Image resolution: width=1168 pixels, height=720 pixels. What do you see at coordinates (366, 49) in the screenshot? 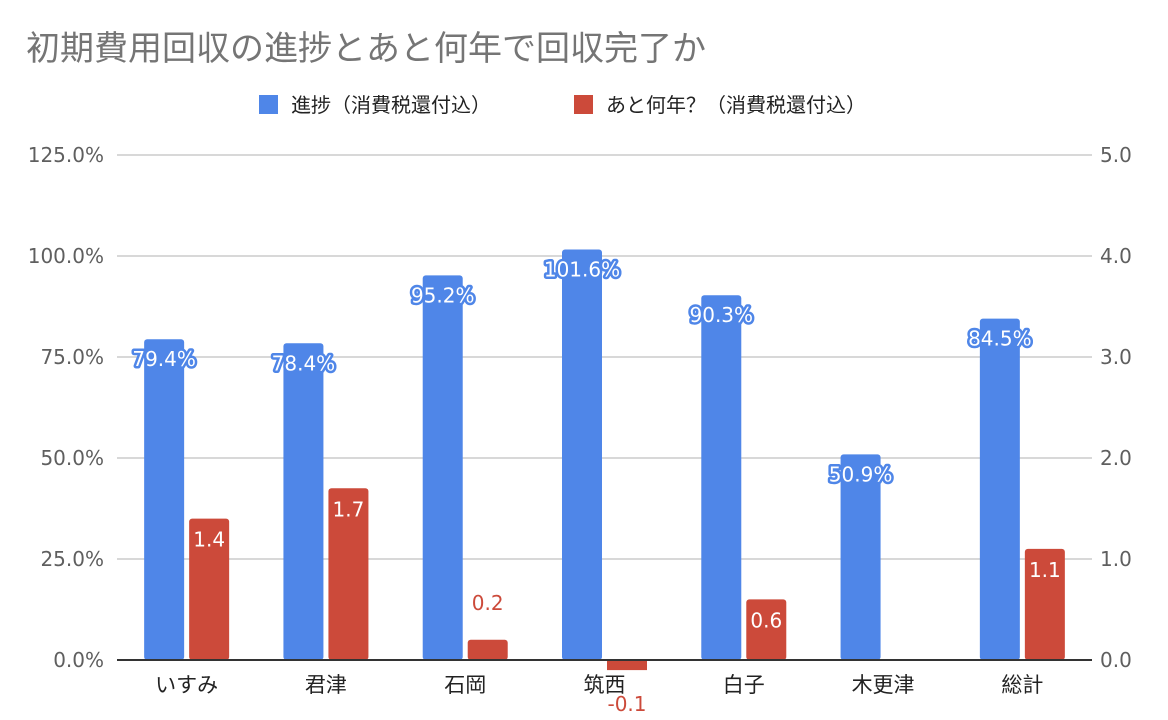
I see `chart-title: 初期費用回収の進捗とあと何年で回収完了か` at bounding box center [366, 49].